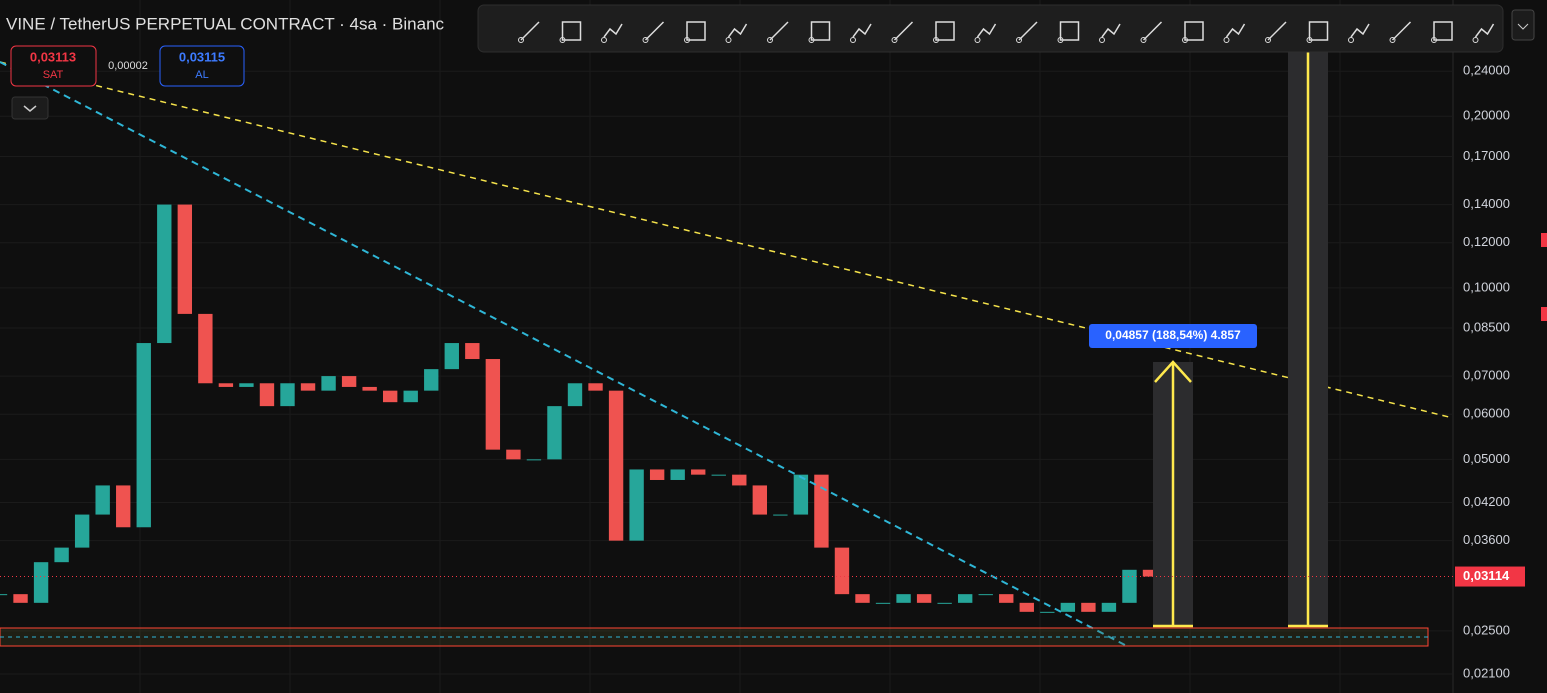 The width and height of the screenshot is (1547, 693). I want to click on measure-text: 0,04857 (188,54%) 4.857, so click(1173, 335).